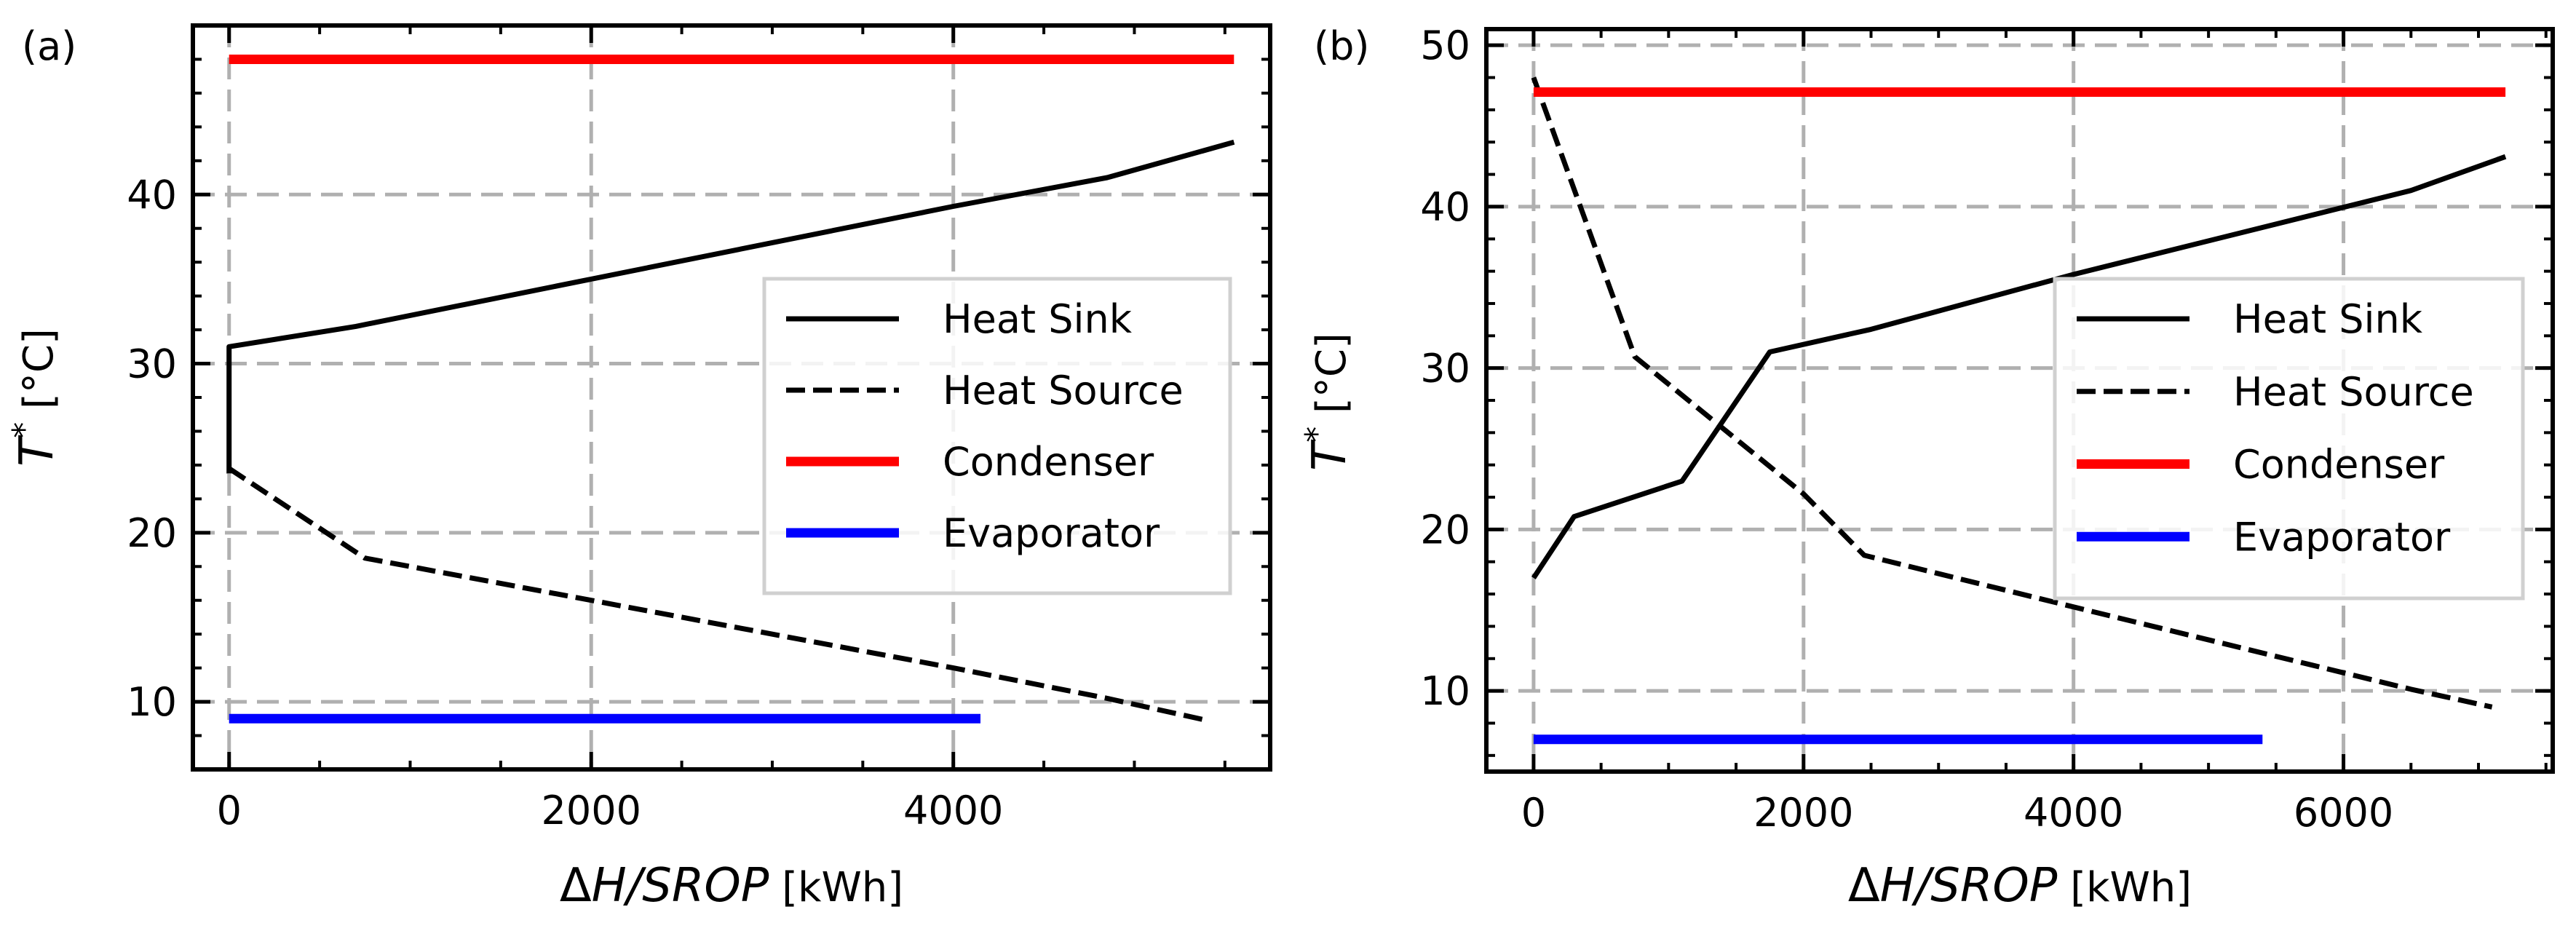 The width and height of the screenshot is (2576, 931). Describe the element at coordinates (717, 595) in the screenshot. I see `series-line-heat-source` at that location.